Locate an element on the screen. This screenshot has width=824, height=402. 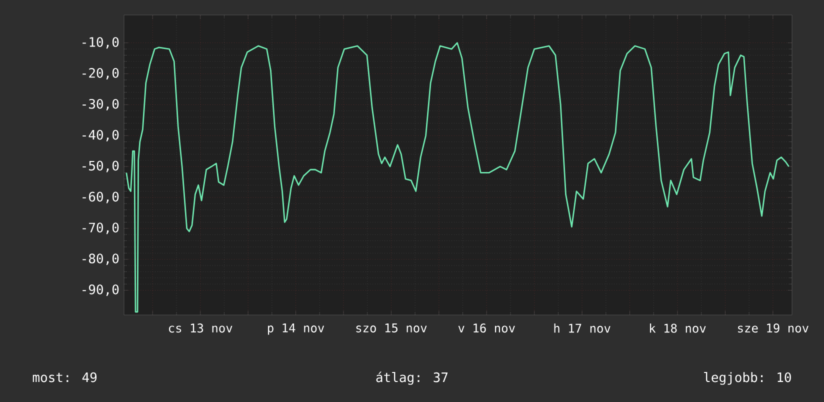
x-tick-label: sze 19 nov is located at coordinates (773, 328).